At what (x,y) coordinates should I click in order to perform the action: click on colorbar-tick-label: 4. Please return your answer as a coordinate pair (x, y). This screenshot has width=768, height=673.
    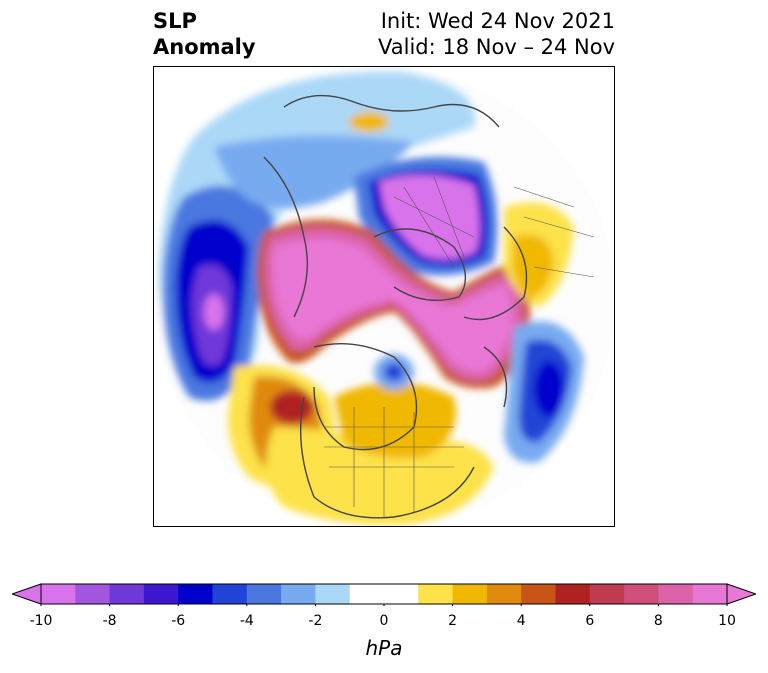
    Looking at the image, I should click on (521, 621).